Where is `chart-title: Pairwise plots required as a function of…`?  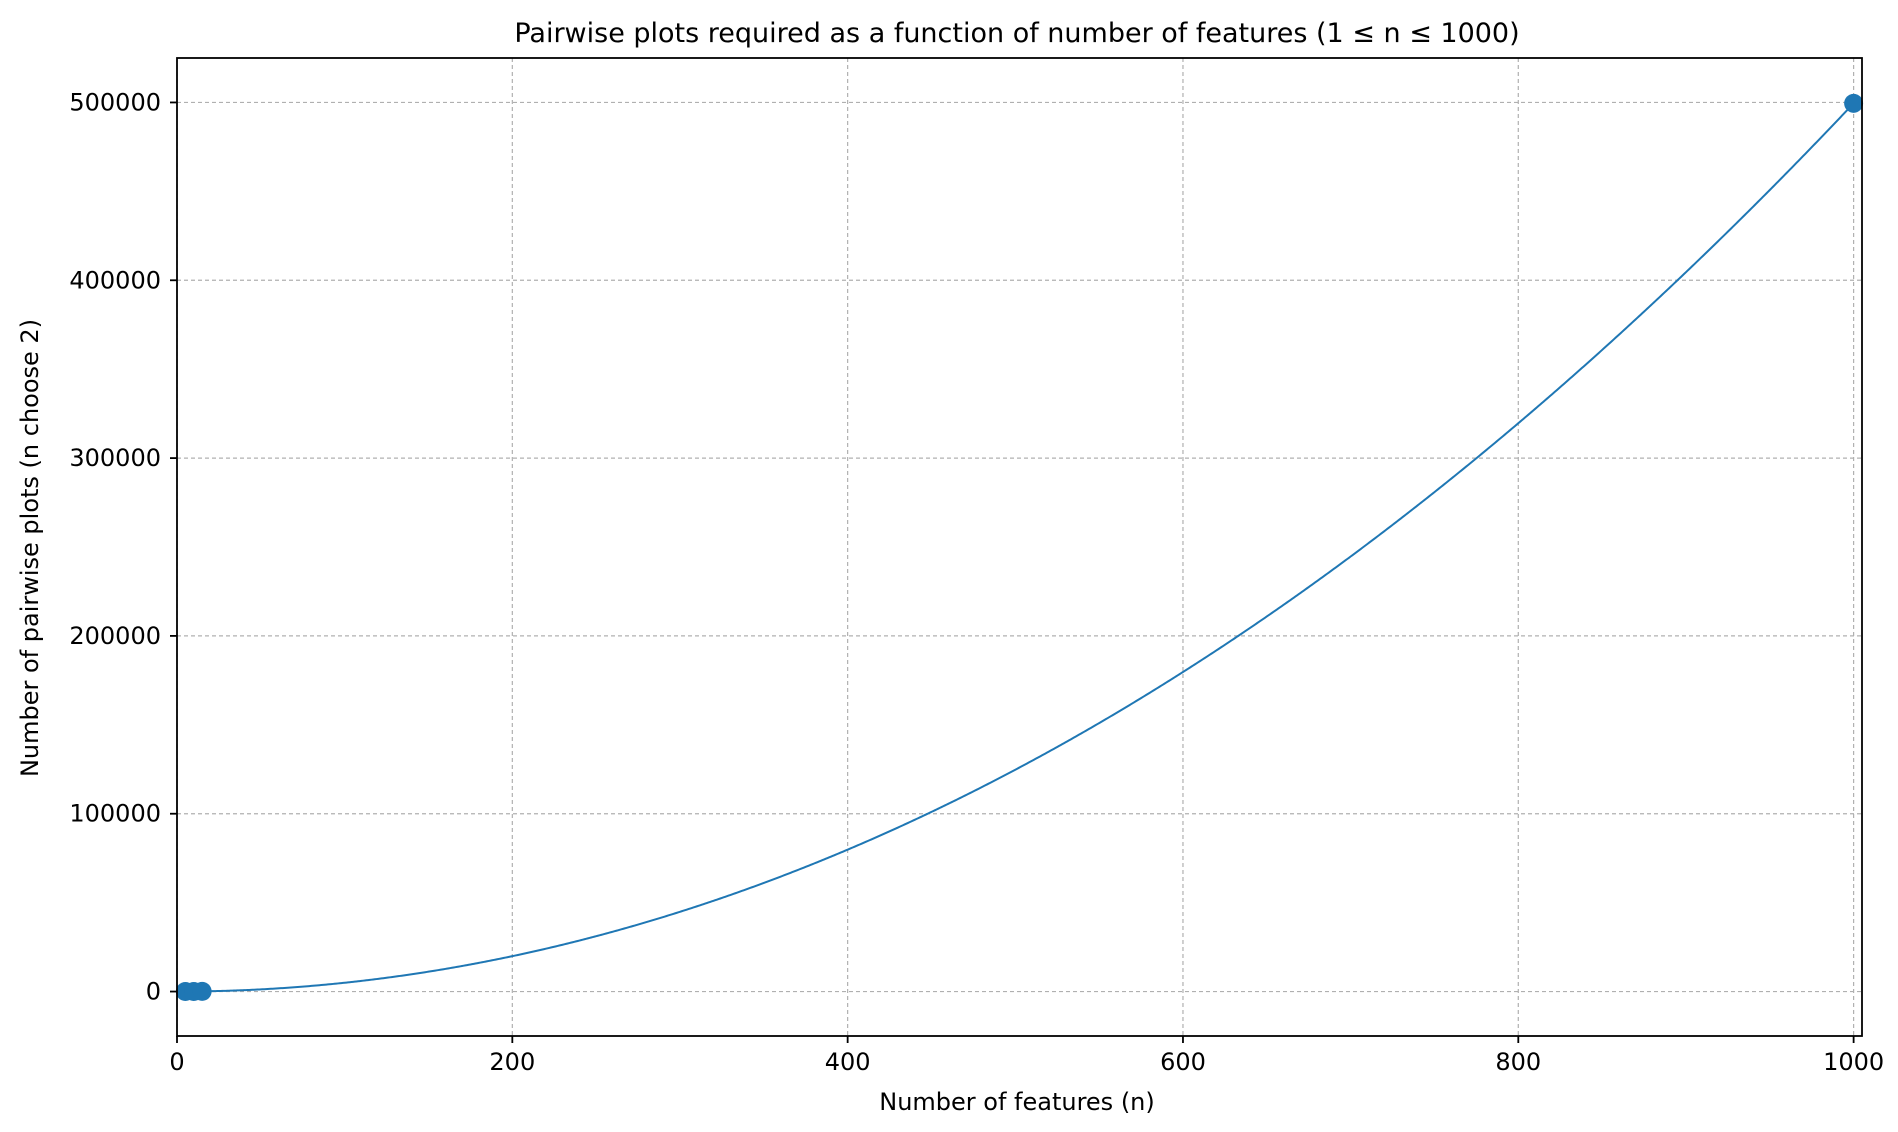
chart-title: Pairwise plots required as a function of… is located at coordinates (1016, 33).